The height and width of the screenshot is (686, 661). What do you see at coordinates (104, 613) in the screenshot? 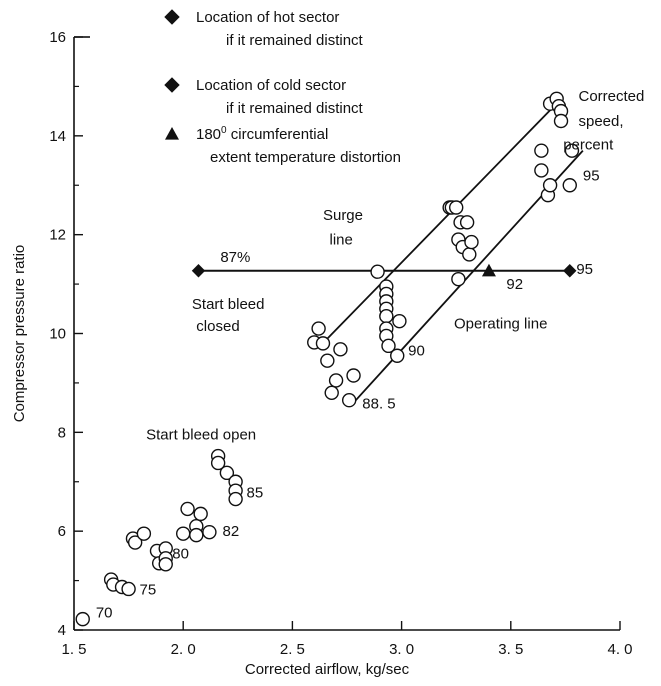
I see `annotation-label: 70` at bounding box center [104, 613].